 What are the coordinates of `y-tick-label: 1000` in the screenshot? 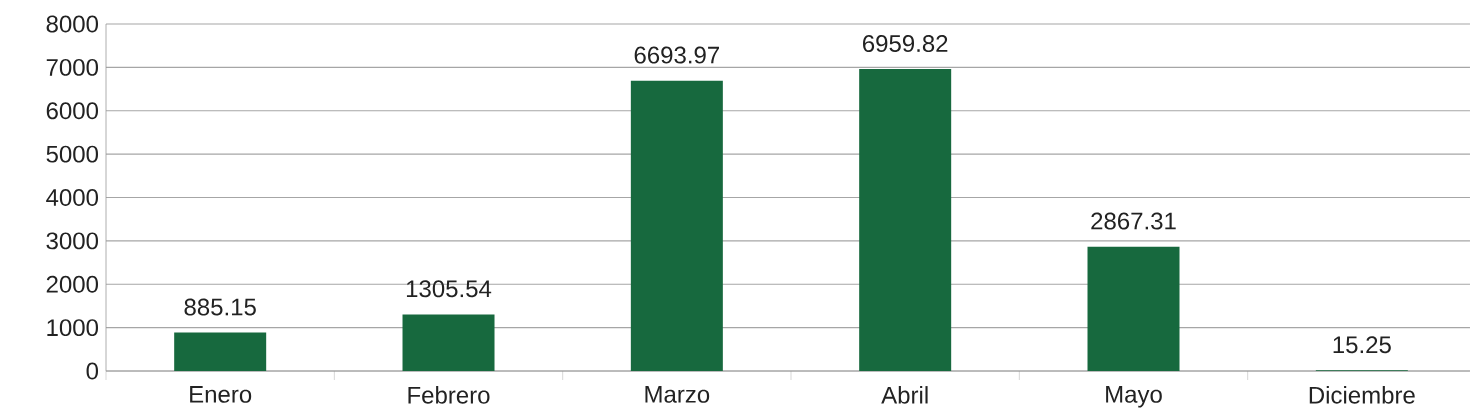 It's located at (73, 328).